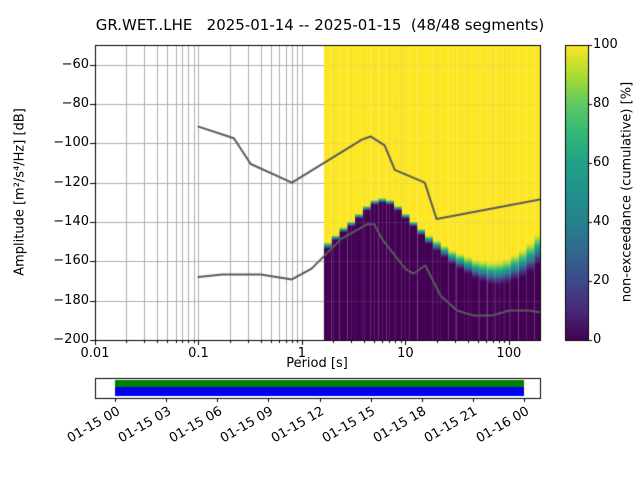 Image resolution: width=640 pixels, height=480 pixels. Describe the element at coordinates (601, 103) in the screenshot. I see `colorbar-tick-label: 80` at that location.